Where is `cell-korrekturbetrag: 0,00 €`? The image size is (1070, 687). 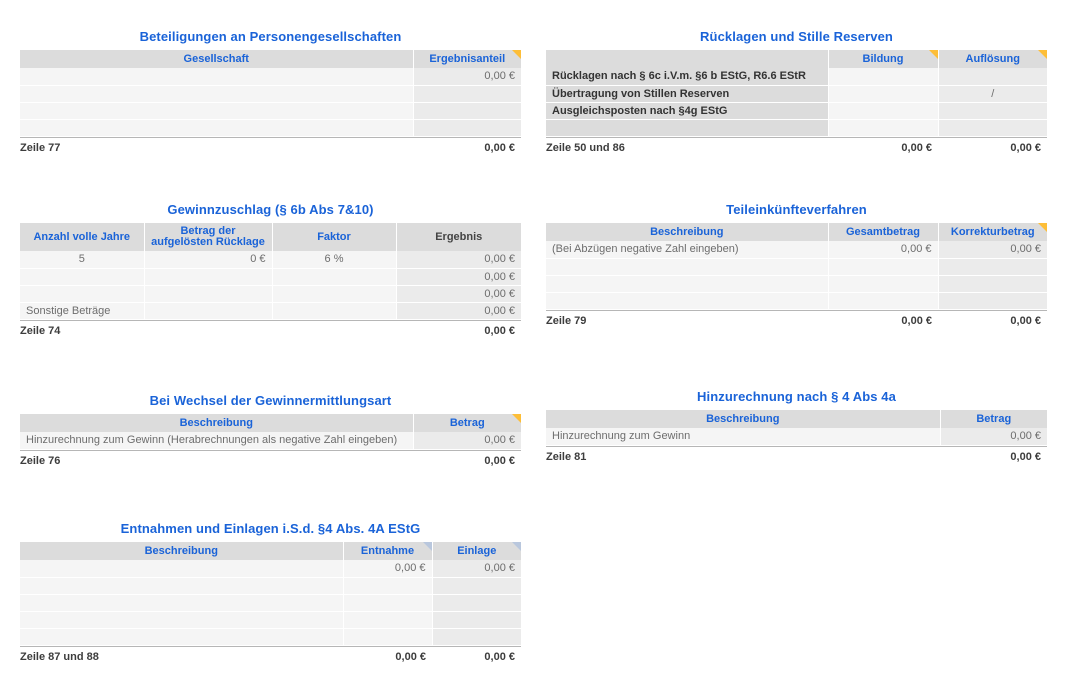 cell-korrekturbetrag: 0,00 € is located at coordinates (992, 250).